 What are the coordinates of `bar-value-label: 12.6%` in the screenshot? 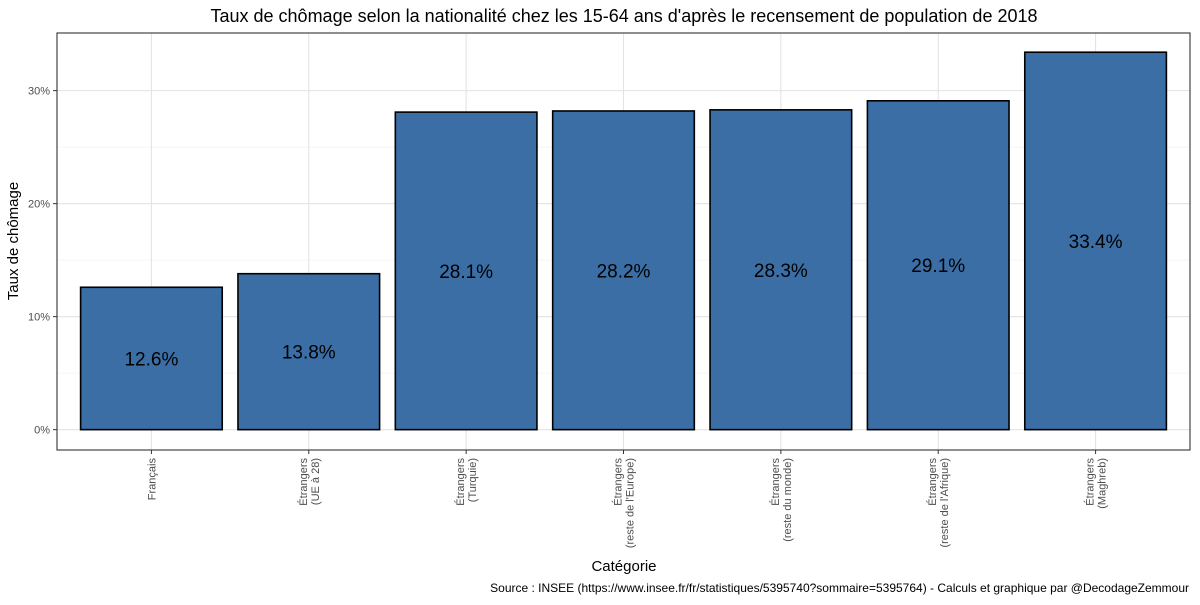 It's located at (151, 359).